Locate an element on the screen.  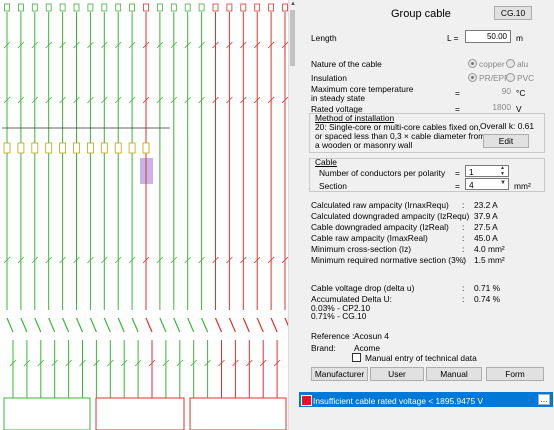
copper-radio is located at coordinates (472, 63).